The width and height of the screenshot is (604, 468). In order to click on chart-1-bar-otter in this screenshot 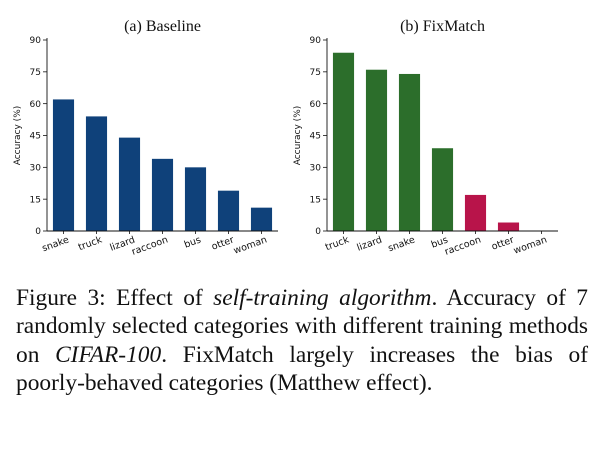, I will do `click(228, 210)`.